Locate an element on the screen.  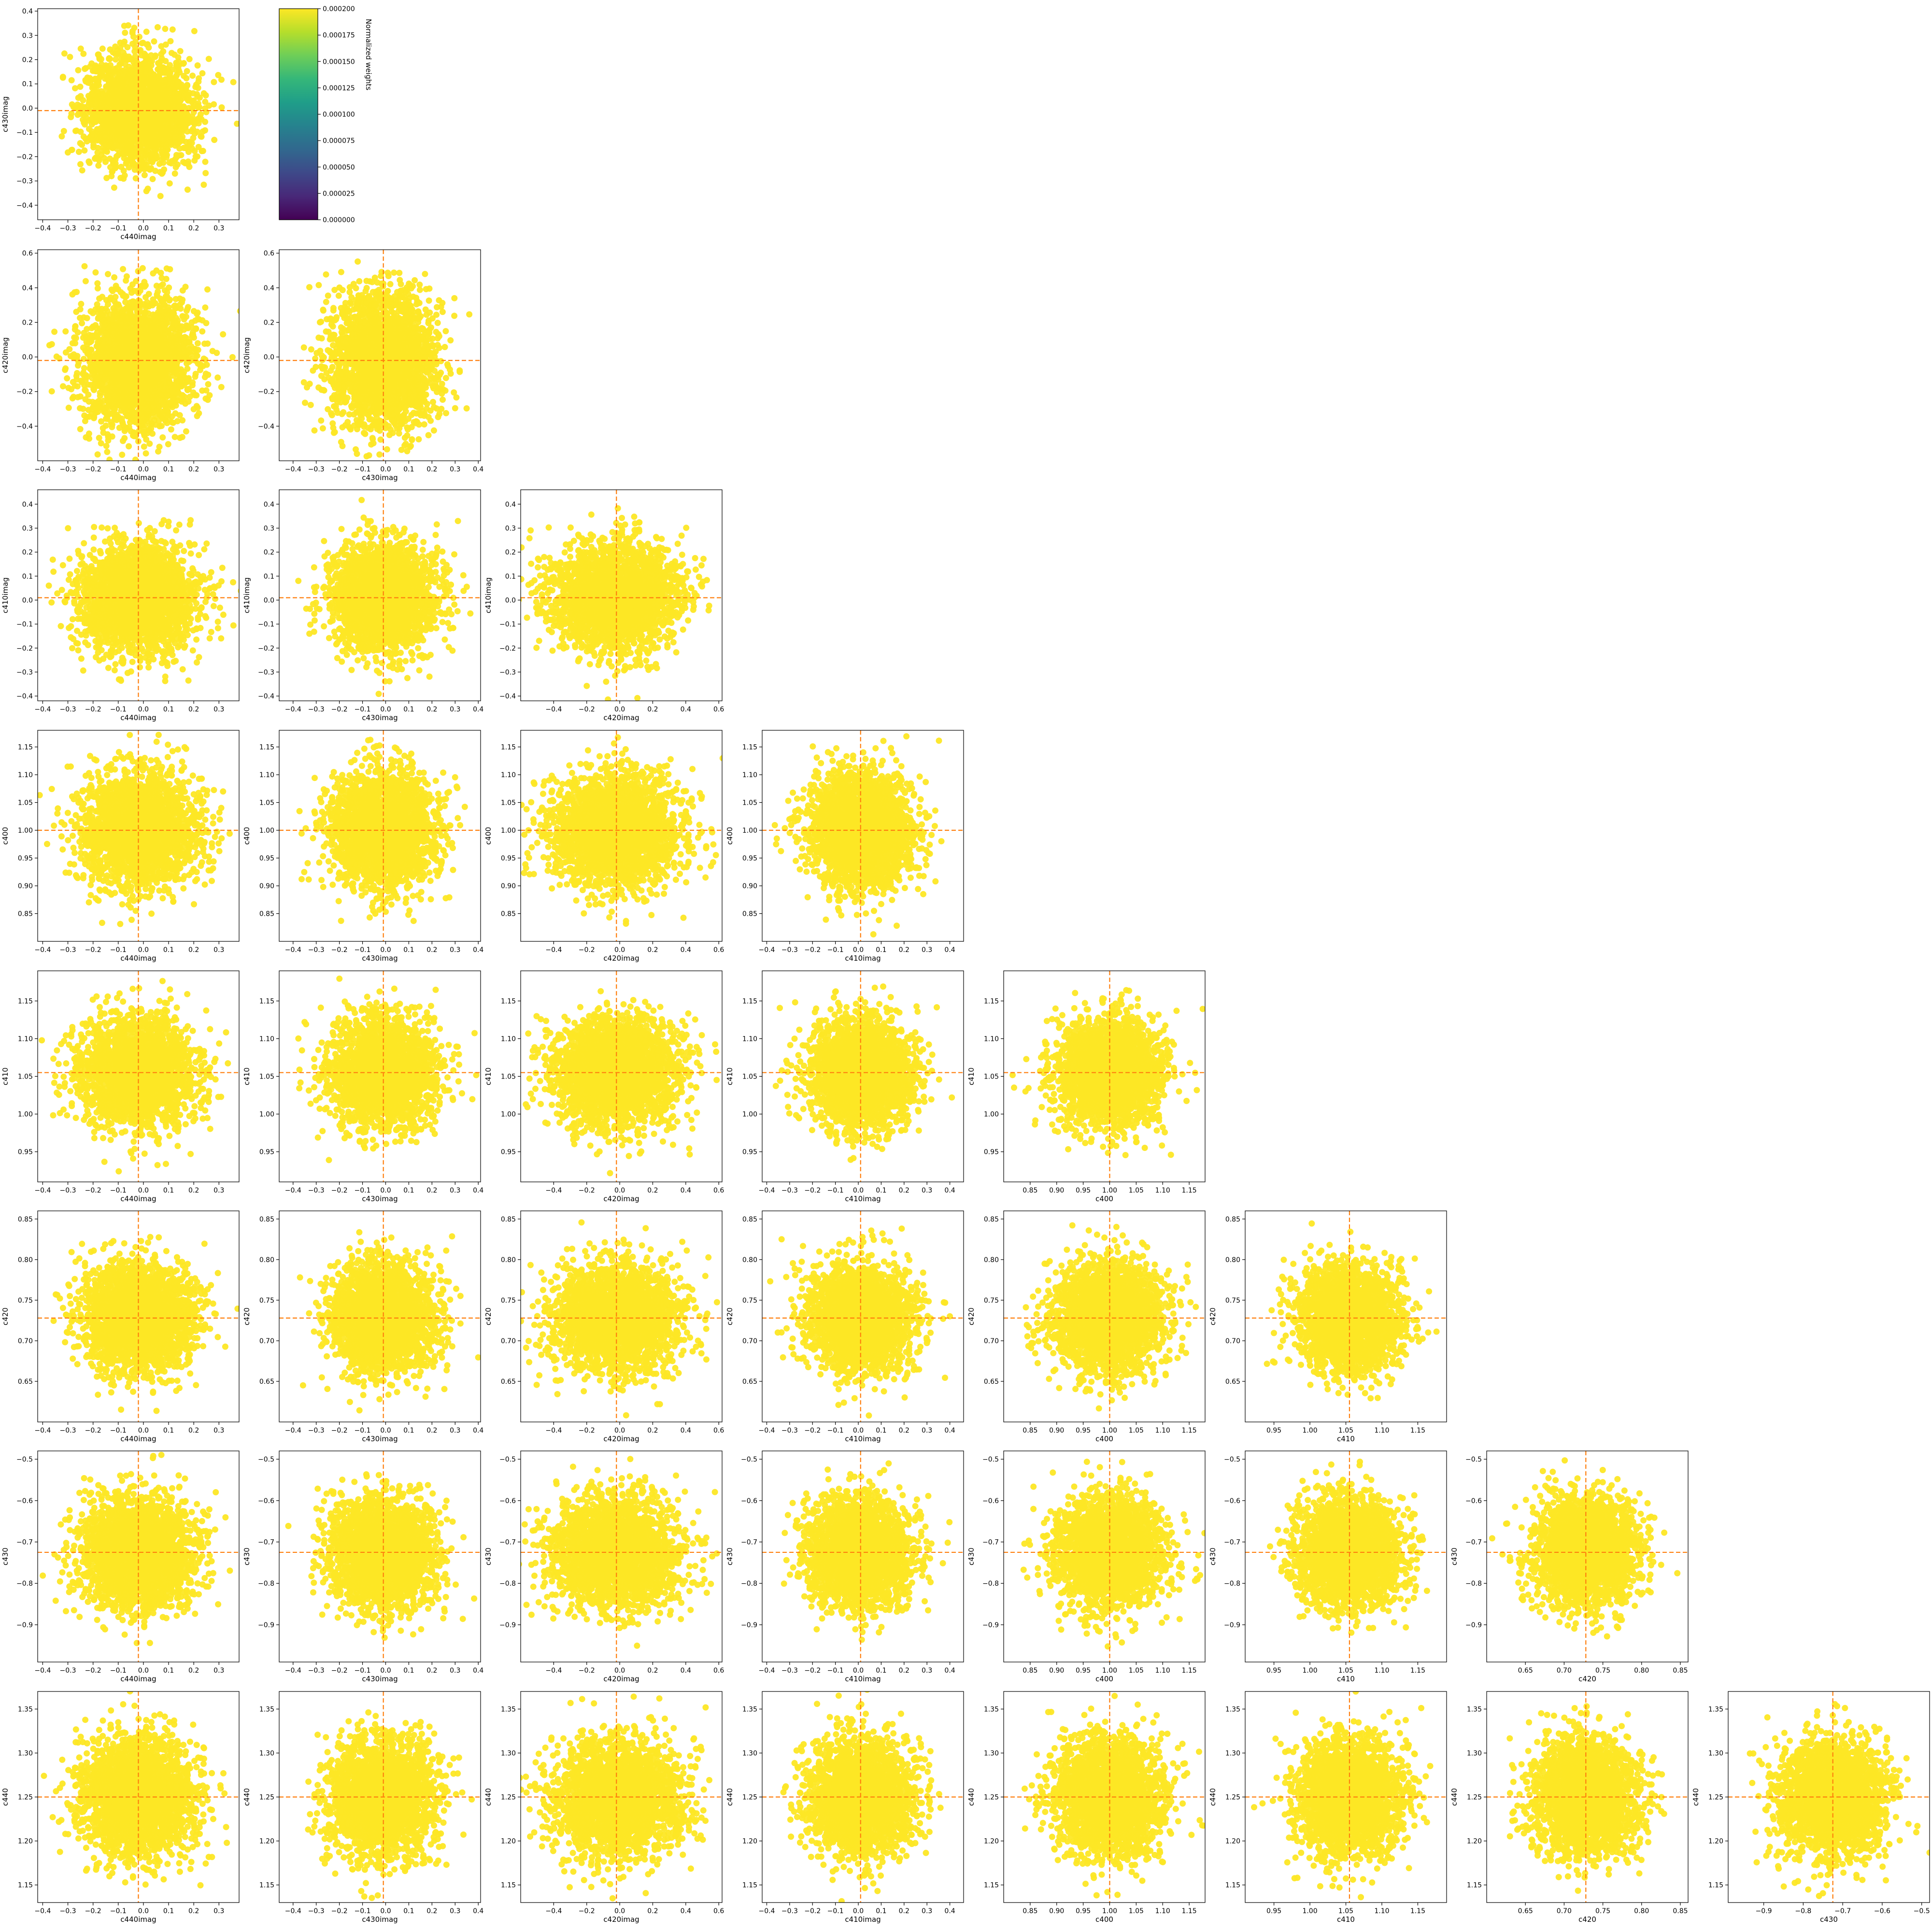
y-tick-label: −0.1 is located at coordinates (24, 133).